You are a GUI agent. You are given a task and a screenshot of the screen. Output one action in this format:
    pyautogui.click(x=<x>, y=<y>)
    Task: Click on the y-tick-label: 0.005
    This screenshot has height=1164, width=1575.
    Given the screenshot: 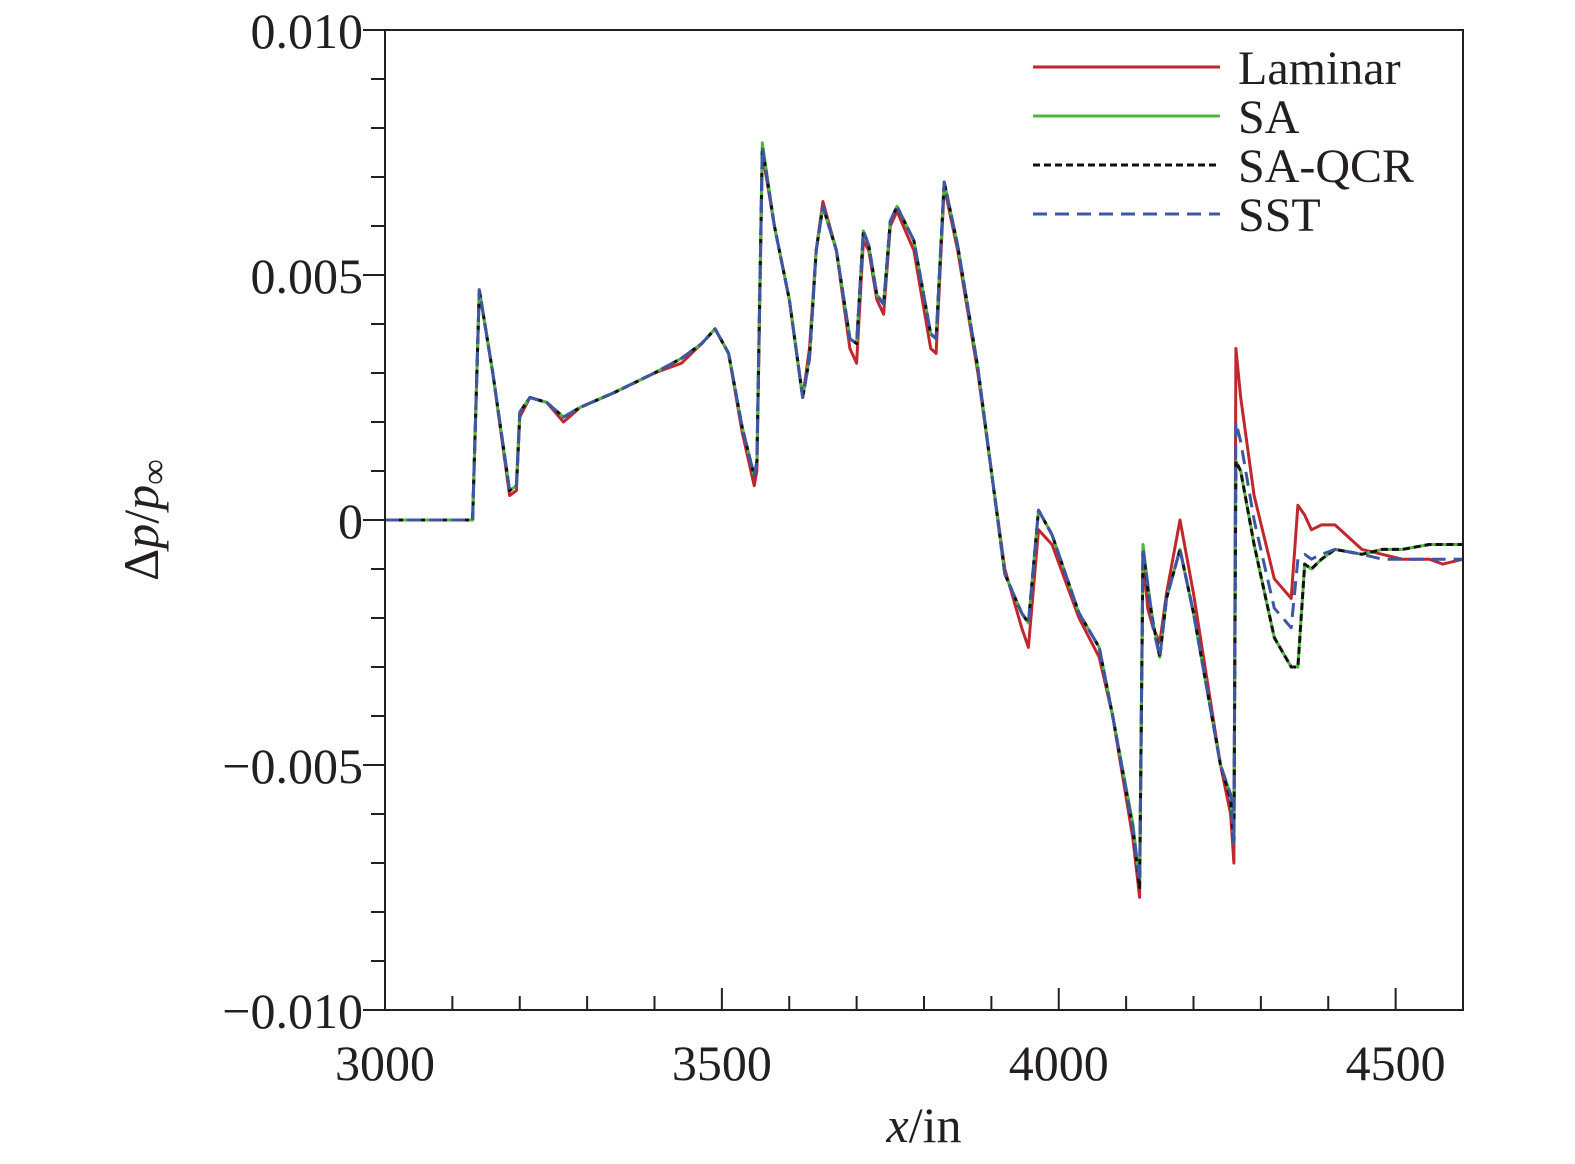 What is the action you would take?
    pyautogui.click(x=307, y=276)
    